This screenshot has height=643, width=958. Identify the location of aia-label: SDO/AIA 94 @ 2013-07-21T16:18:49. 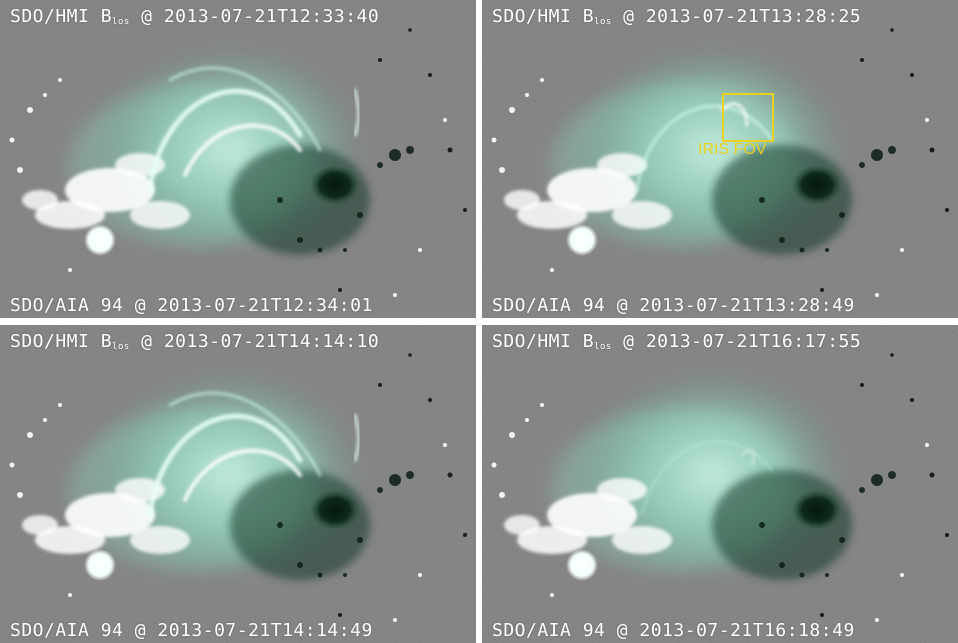
(673, 630).